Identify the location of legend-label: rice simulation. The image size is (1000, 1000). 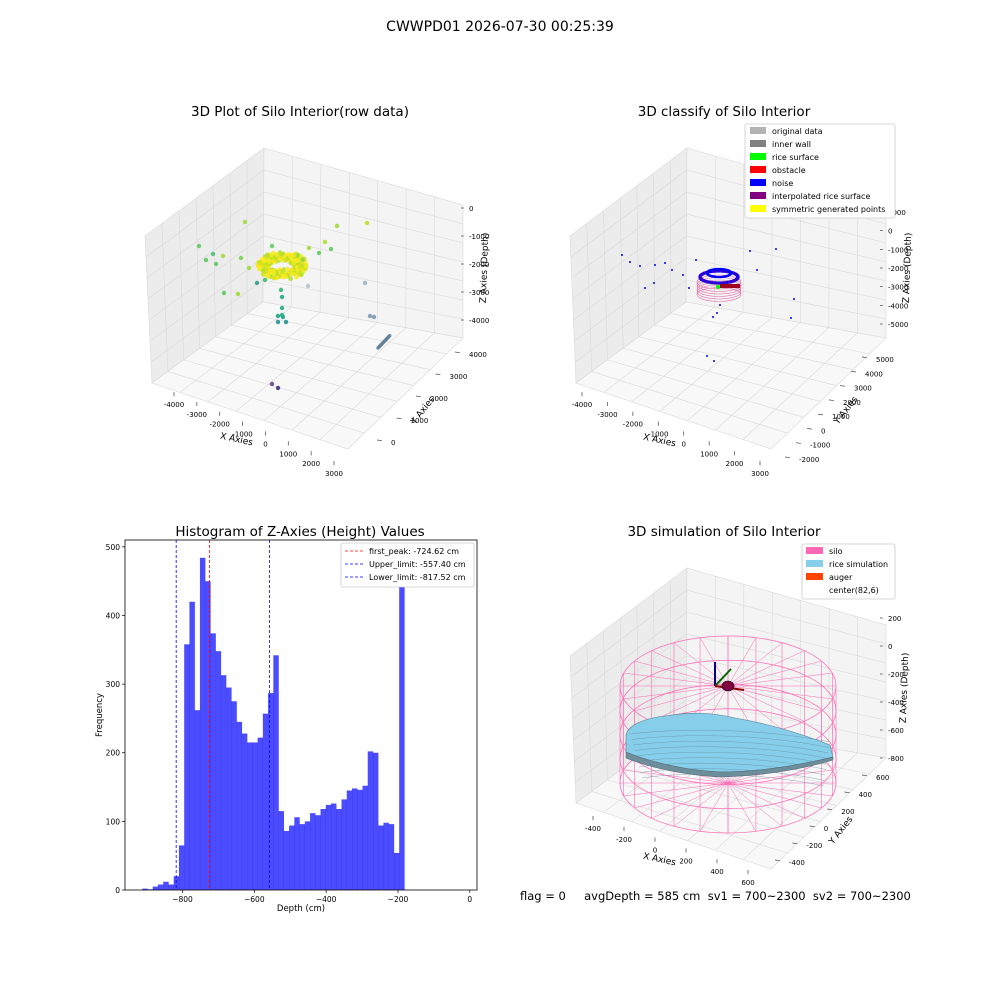
(858, 564).